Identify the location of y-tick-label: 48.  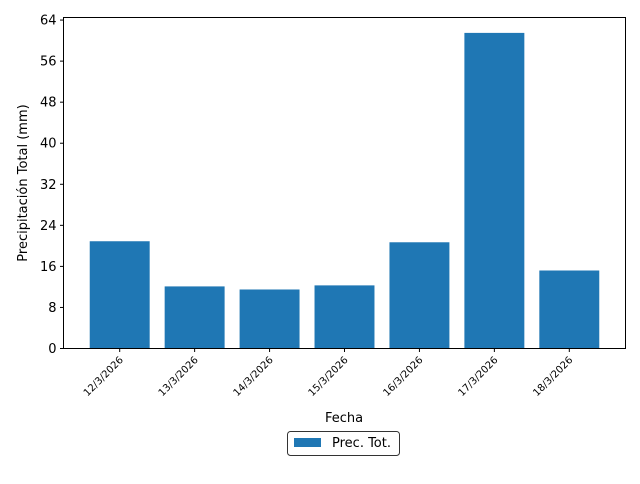
(48, 103).